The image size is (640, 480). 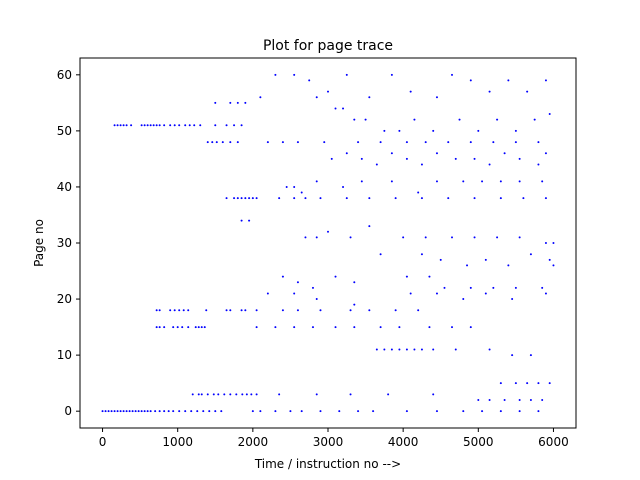 I want to click on x-tick-label: 1000, so click(x=177, y=442).